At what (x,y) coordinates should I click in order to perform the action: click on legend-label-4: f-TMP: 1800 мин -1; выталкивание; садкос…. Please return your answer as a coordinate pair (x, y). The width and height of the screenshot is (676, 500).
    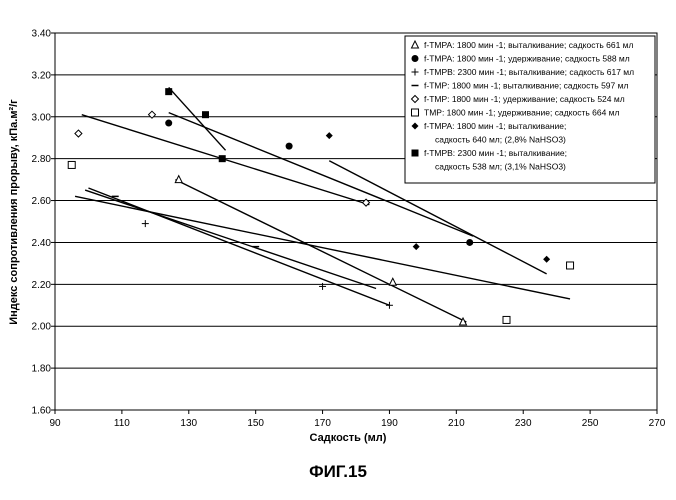
    Looking at the image, I should click on (526, 86).